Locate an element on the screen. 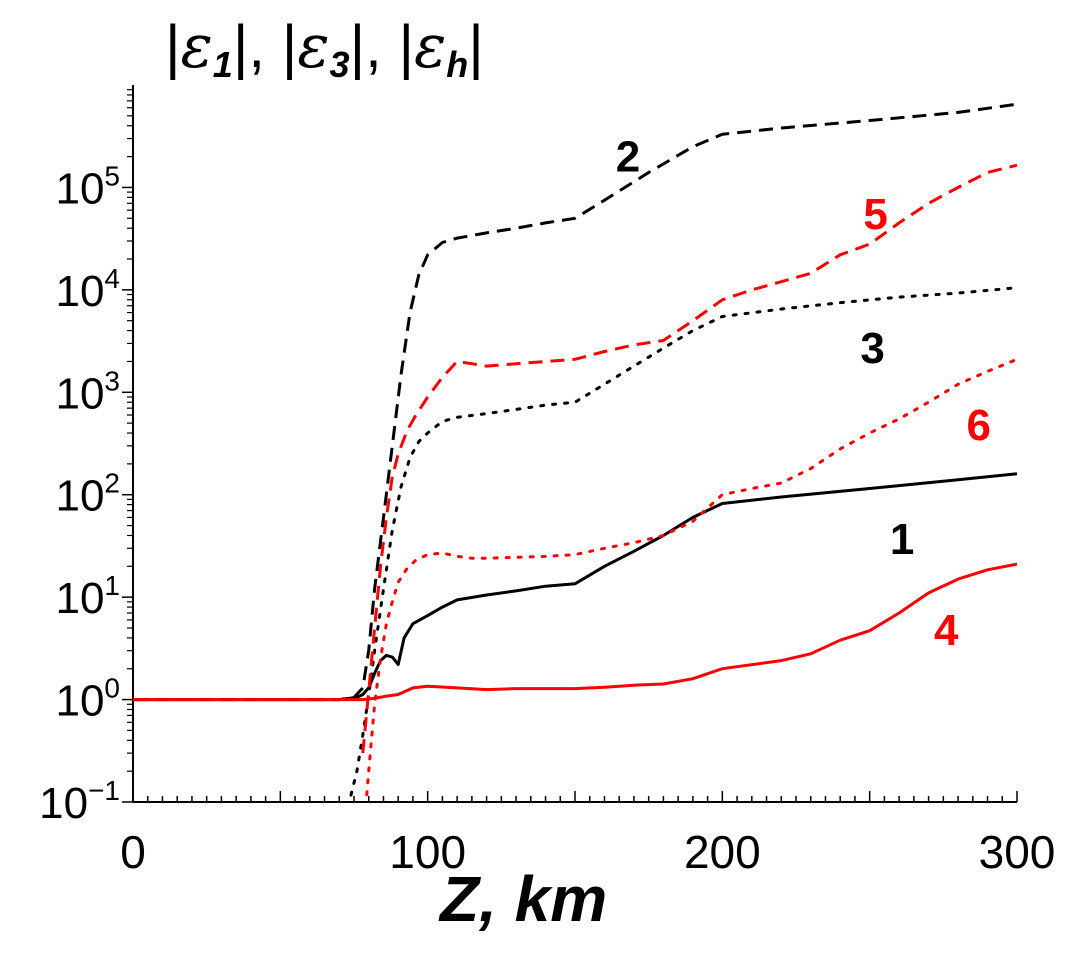 This screenshot has height=955, width=1073. curve-label: 2 is located at coordinates (628, 157).